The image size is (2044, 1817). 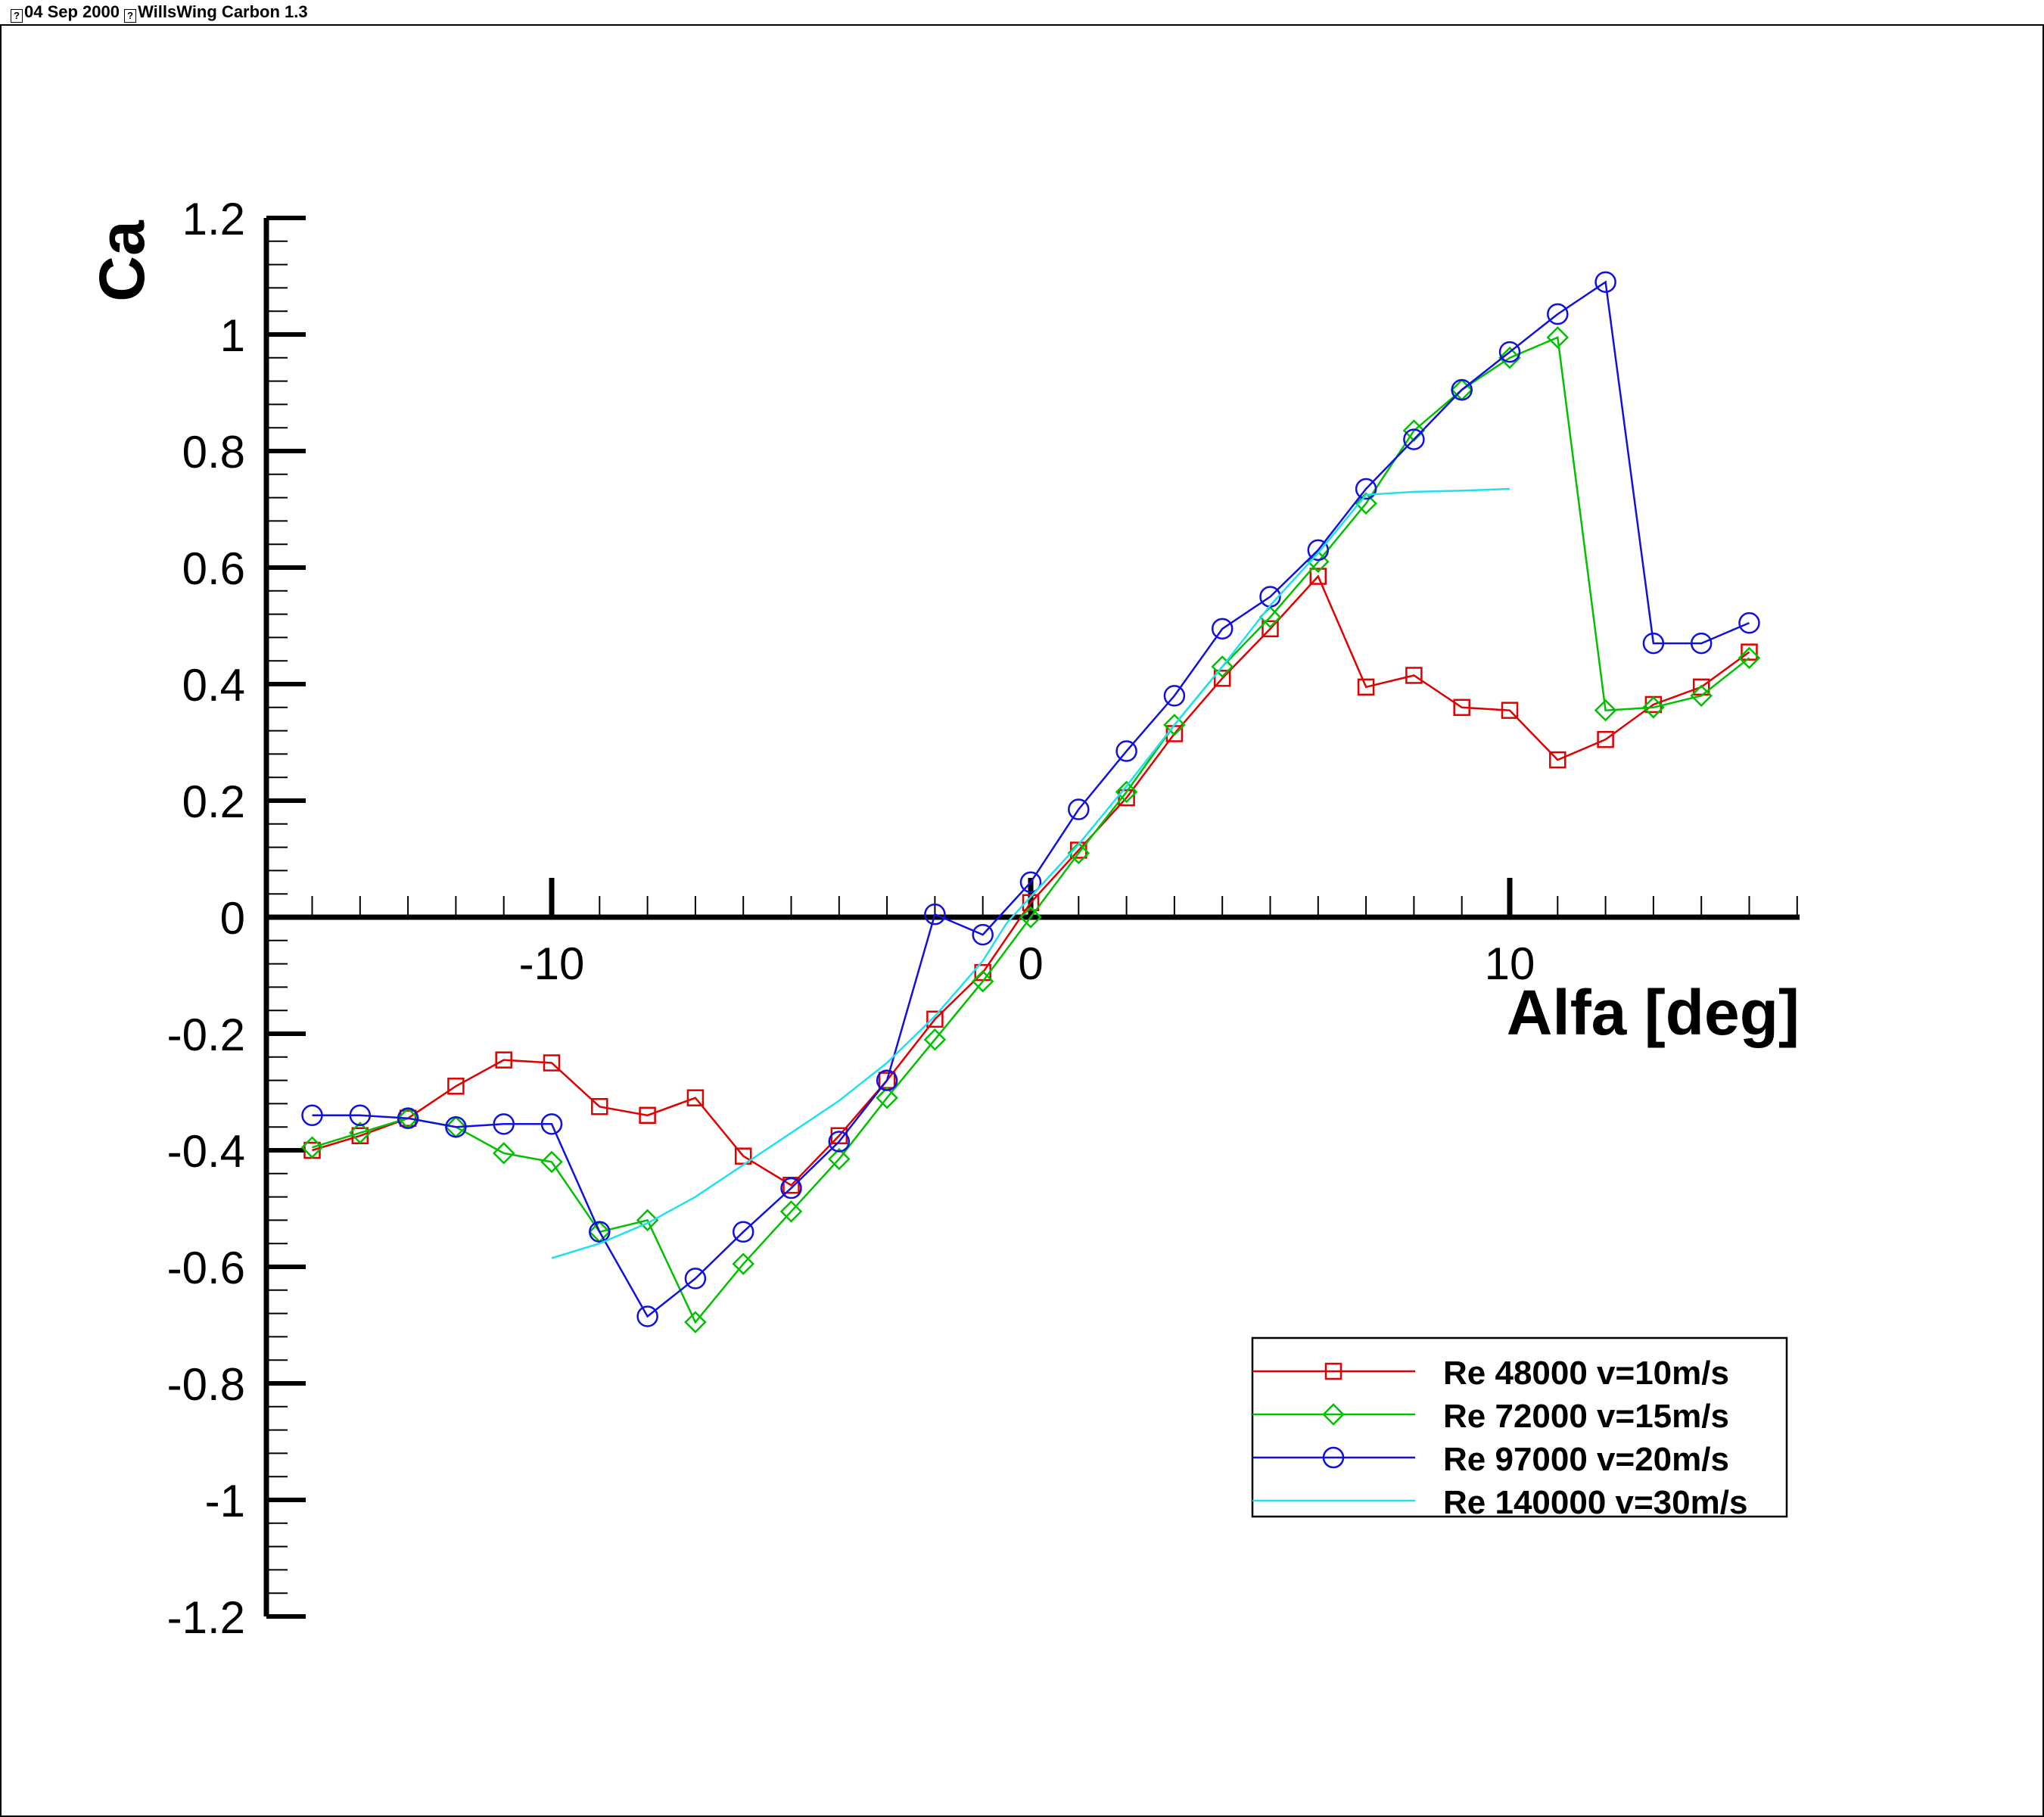 What do you see at coordinates (225, 1501) in the screenshot?
I see `y-tick-label: -1` at bounding box center [225, 1501].